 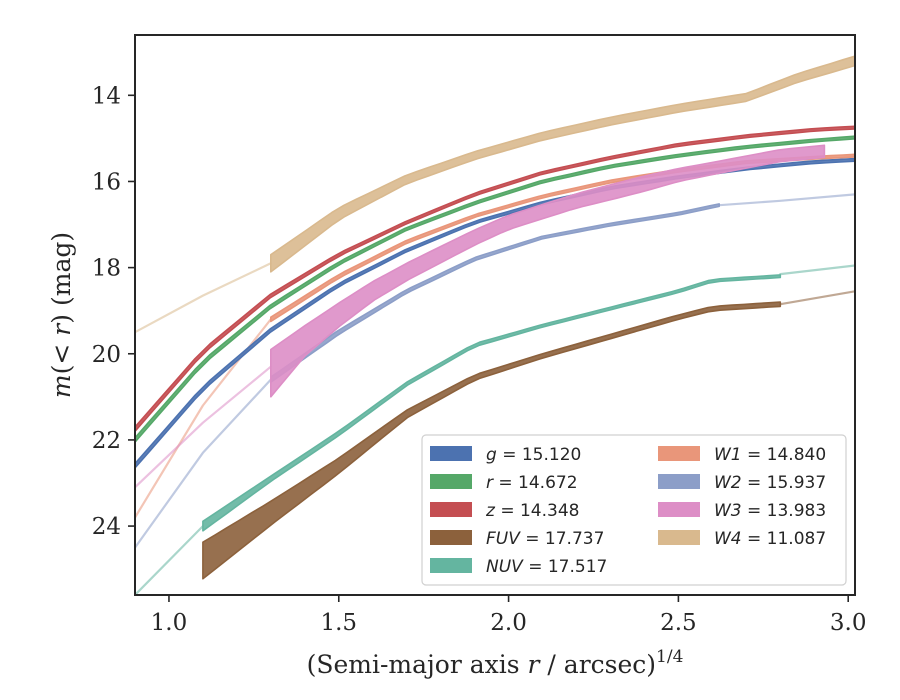 I want to click on legend-swatch-w4, so click(x=679, y=537).